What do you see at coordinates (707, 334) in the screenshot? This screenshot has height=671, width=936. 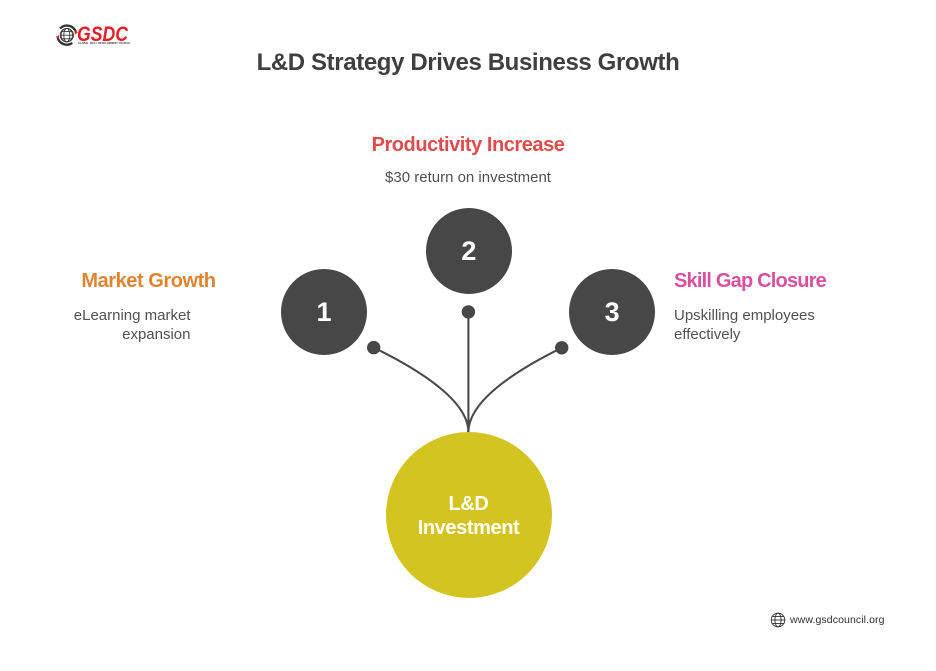 I see `node3-description-line2: effectively` at bounding box center [707, 334].